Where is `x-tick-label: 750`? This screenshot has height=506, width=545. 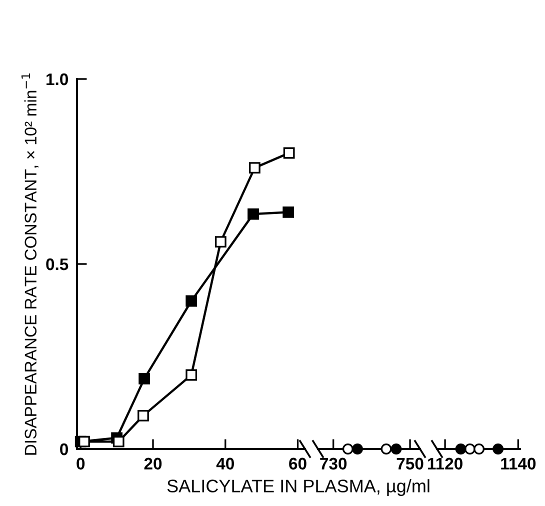 x-tick-label: 750 is located at coordinates (410, 464).